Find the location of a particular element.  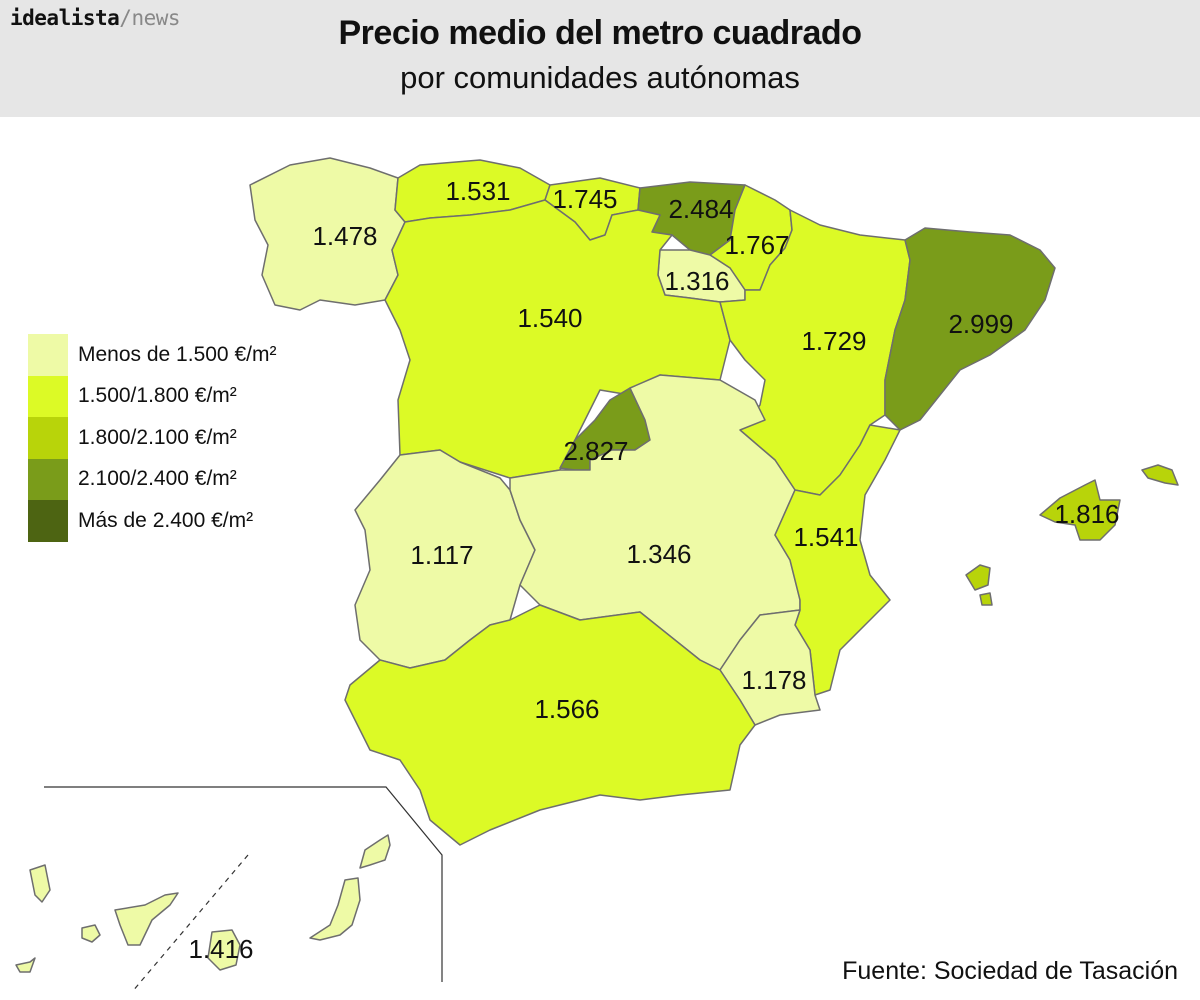

map-title: Precio medio del metro cuadrado is located at coordinates (600, 33).